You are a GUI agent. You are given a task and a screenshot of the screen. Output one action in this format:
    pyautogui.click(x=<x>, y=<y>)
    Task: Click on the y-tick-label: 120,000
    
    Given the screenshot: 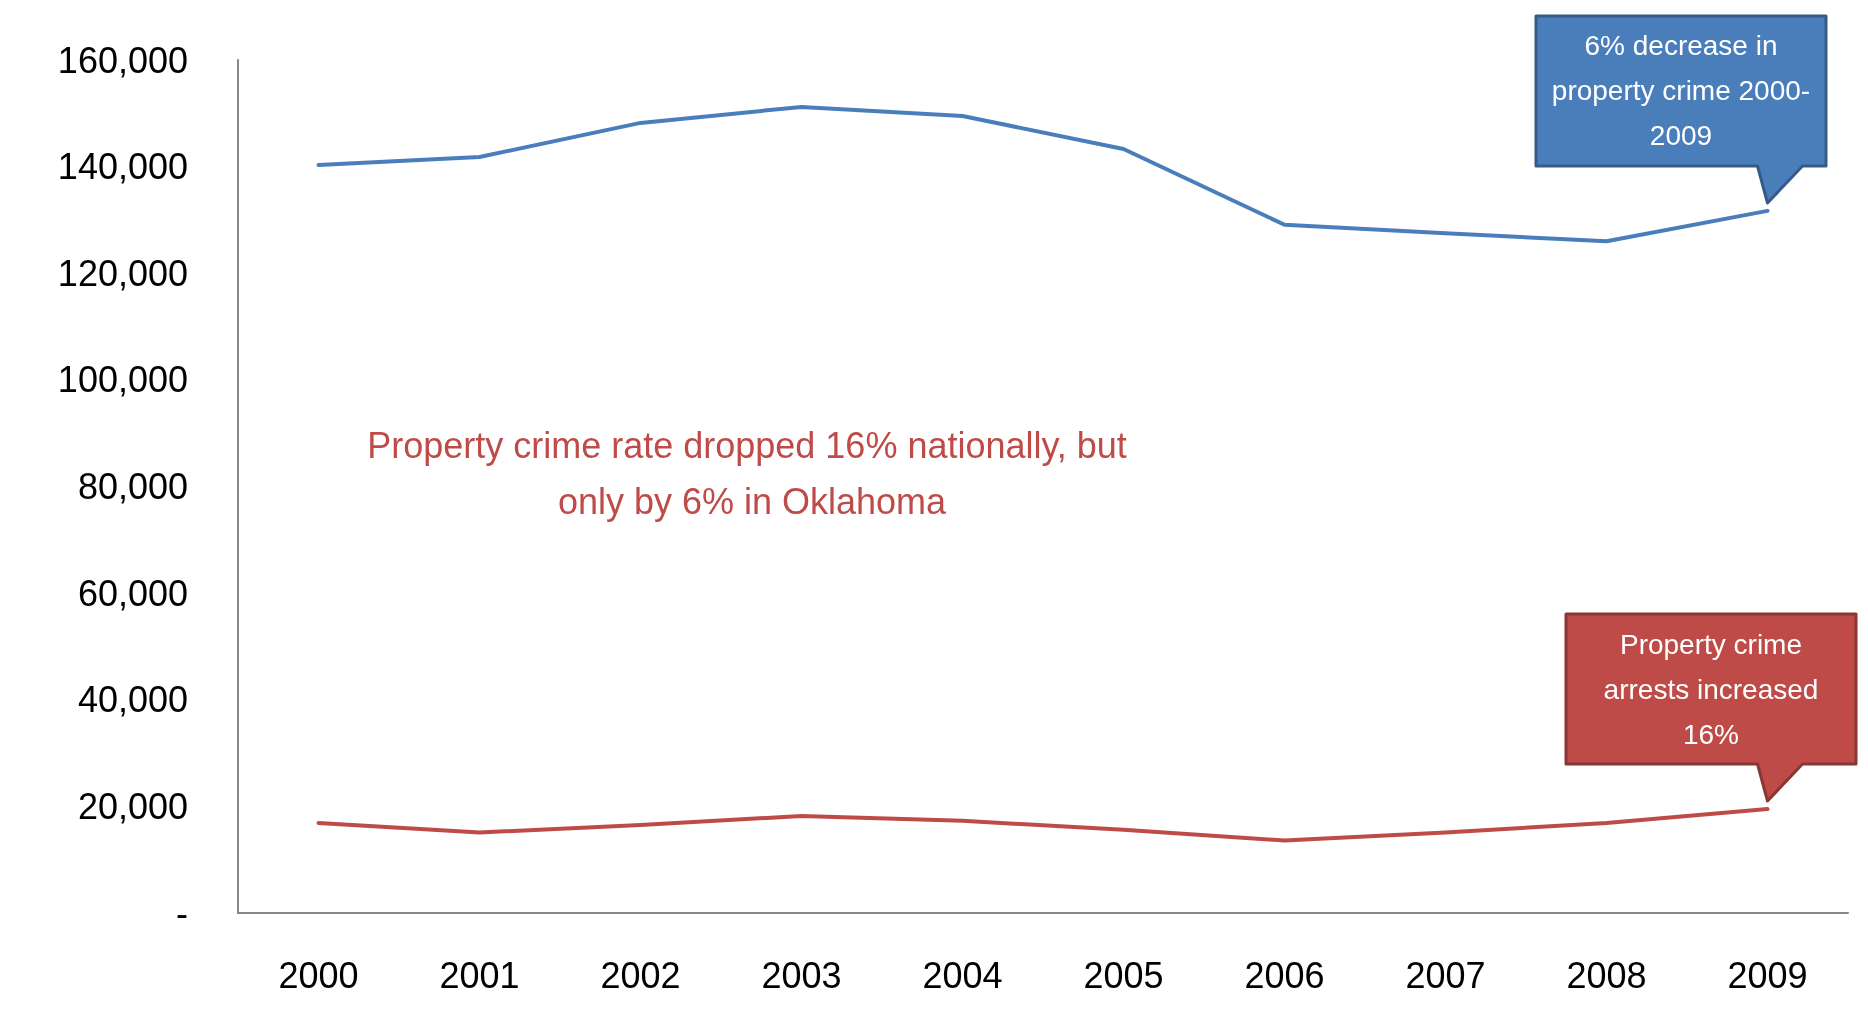 What is the action you would take?
    pyautogui.click(x=122, y=273)
    